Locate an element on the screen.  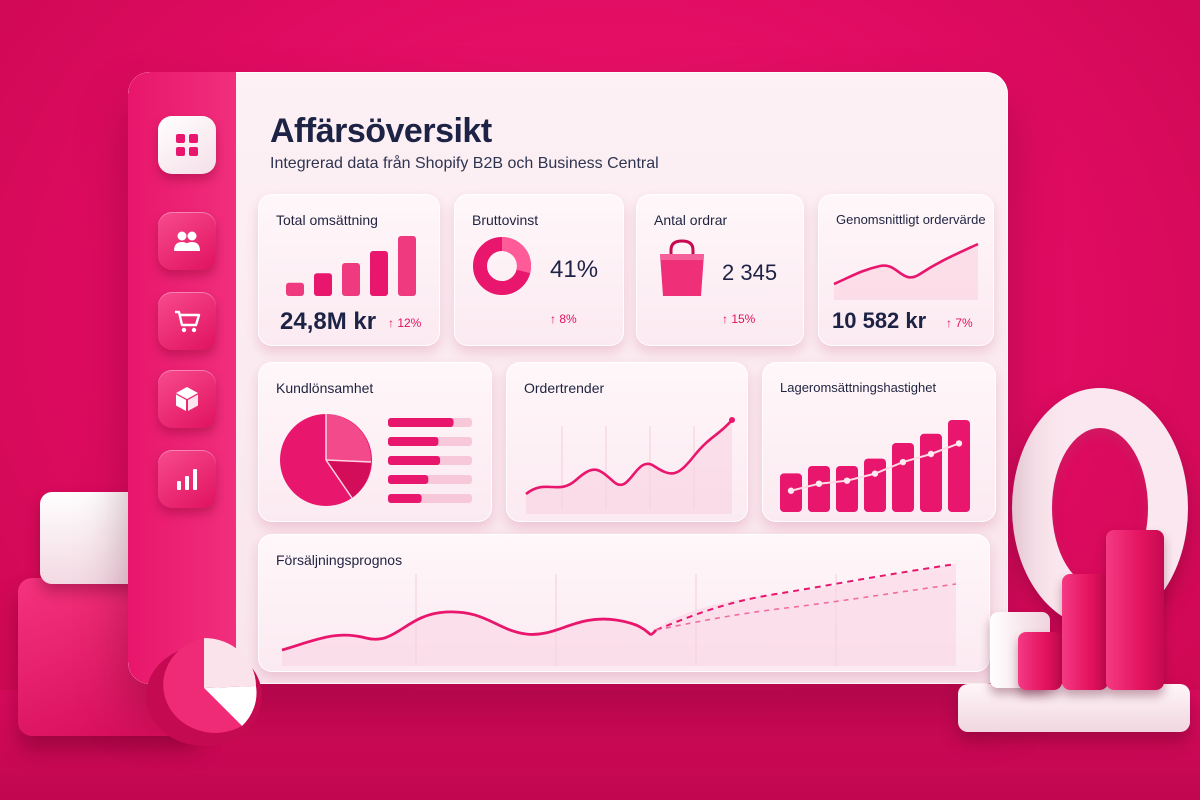
kpi-card-avg-order-value: Genomsnittligt ordervärde 10 582 kr ↑ 7% is located at coordinates (906, 270).